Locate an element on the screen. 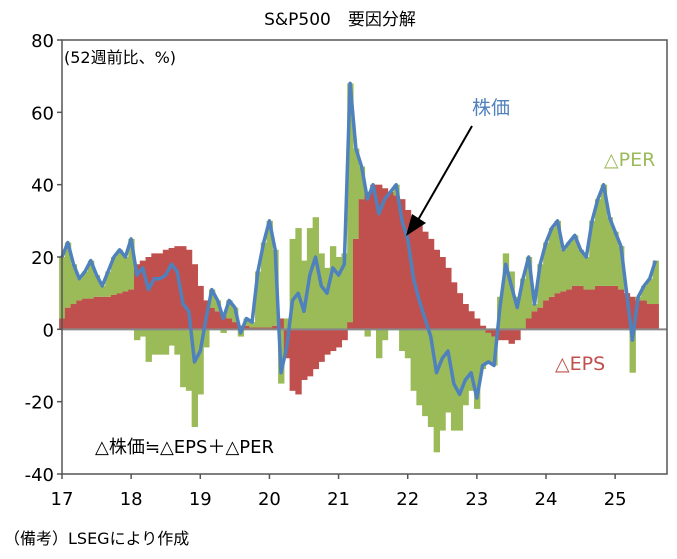  x-tick-label: 23 is located at coordinates (476, 499).